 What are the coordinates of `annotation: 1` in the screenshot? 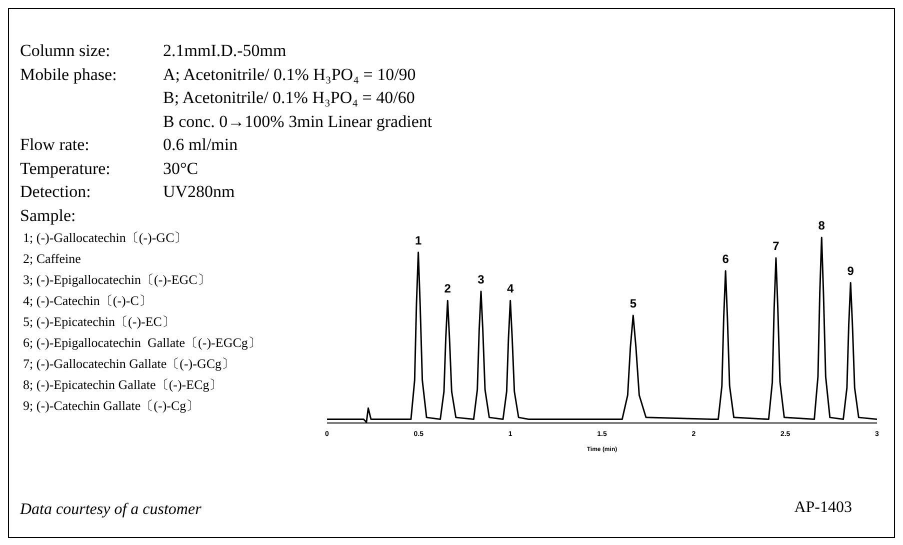 It's located at (418, 240).